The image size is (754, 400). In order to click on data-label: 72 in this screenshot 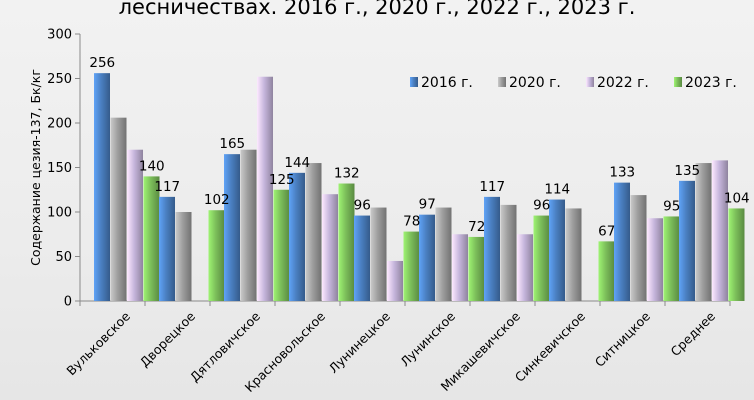, I will do `click(476, 227)`.